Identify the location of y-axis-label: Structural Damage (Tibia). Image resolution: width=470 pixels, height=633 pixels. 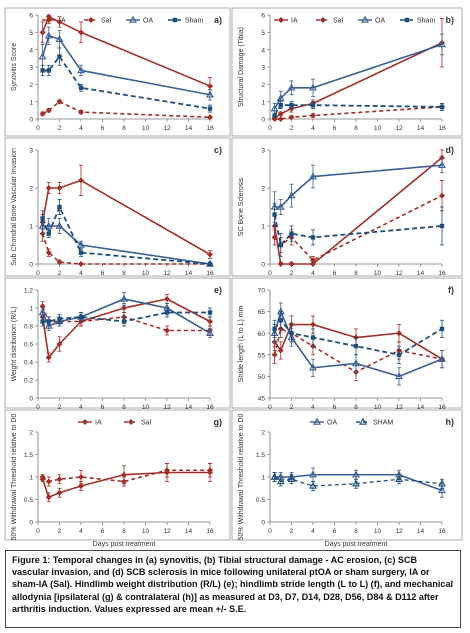
(241, 67).